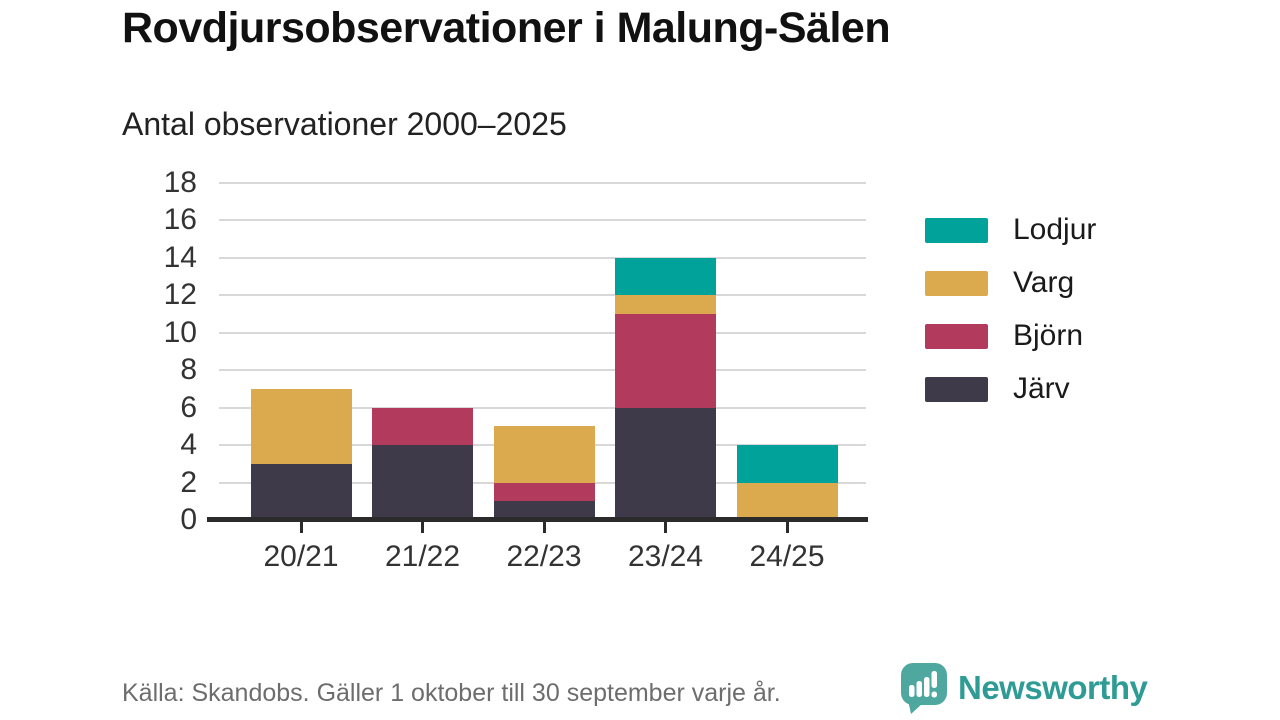 The width and height of the screenshot is (1280, 720). Describe the element at coordinates (542, 183) in the screenshot. I see `gridline-y18` at that location.